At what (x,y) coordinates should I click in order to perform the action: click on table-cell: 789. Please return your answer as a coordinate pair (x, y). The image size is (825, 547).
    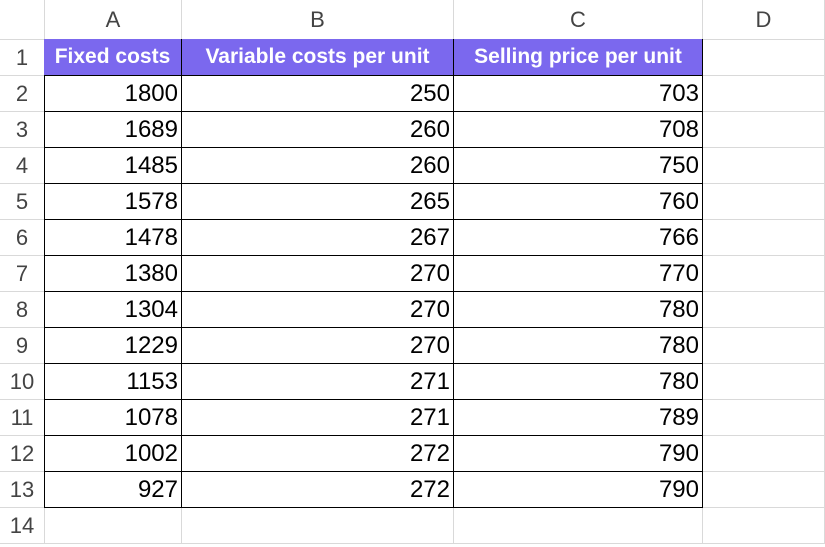
    Looking at the image, I should click on (578, 418).